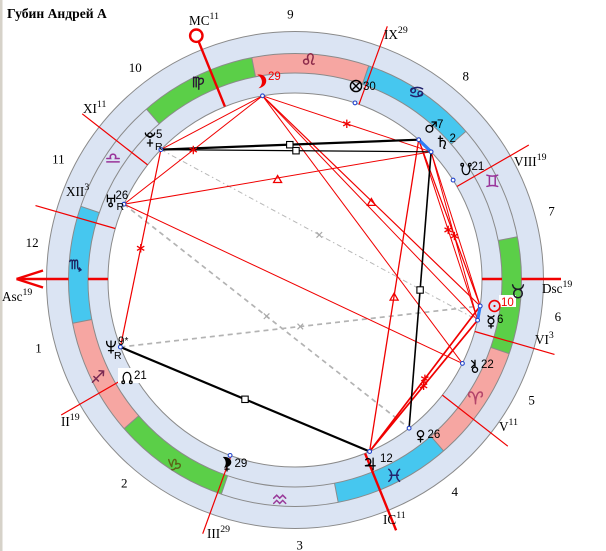 The width and height of the screenshot is (606, 551). I want to click on svg-text: XII3, so click(77, 190).